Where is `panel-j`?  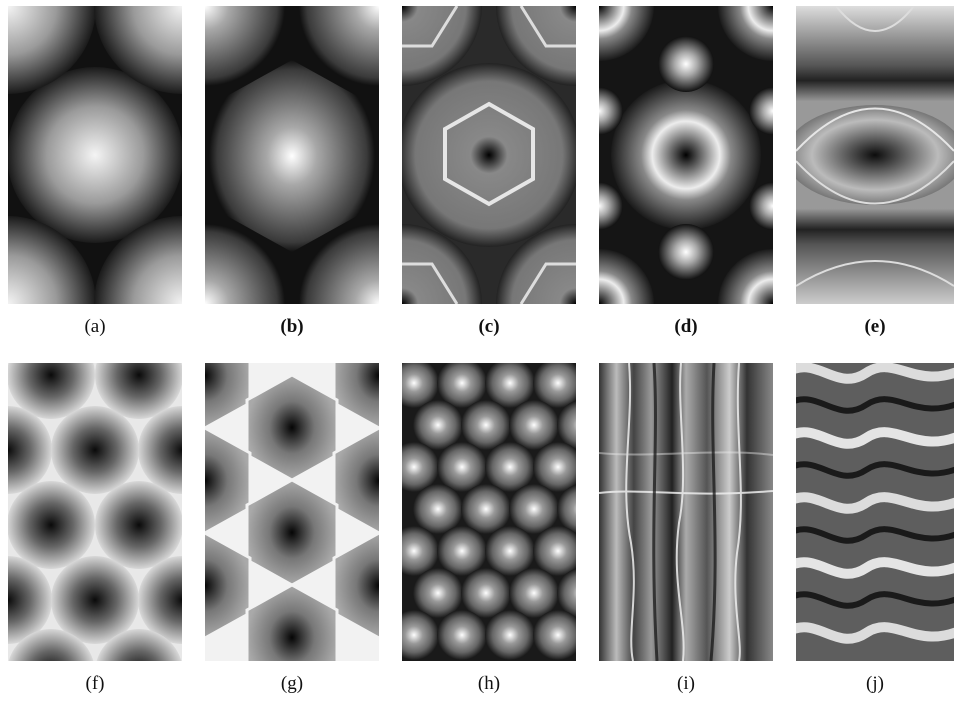 panel-j is located at coordinates (875, 512).